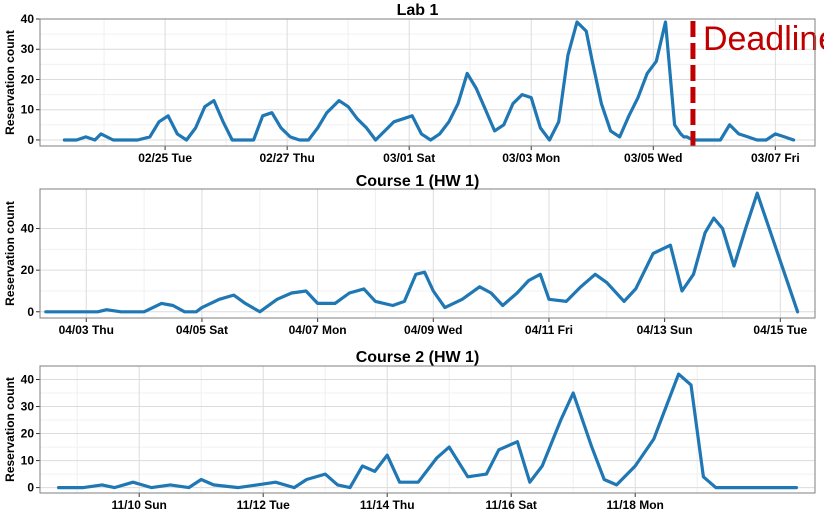 The height and width of the screenshot is (519, 824). Describe the element at coordinates (263, 505) in the screenshot. I see `x-tick-label: 11/12 Tue` at that location.